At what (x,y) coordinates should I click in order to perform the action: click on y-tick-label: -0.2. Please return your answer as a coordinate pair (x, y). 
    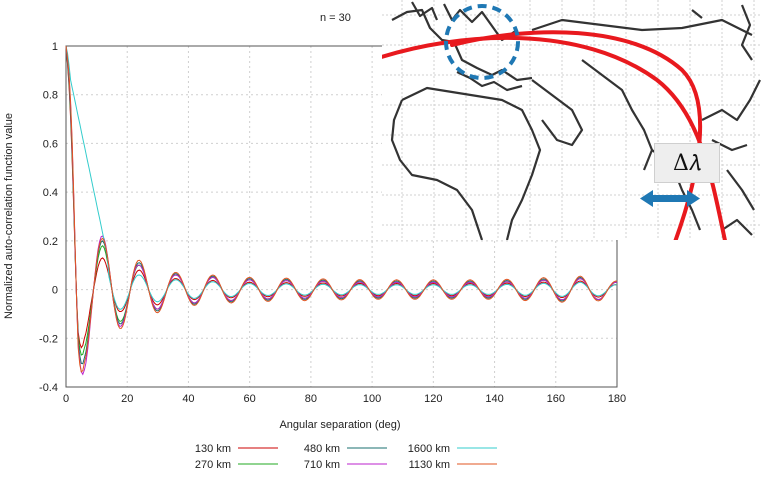
    Looking at the image, I should click on (48, 339).